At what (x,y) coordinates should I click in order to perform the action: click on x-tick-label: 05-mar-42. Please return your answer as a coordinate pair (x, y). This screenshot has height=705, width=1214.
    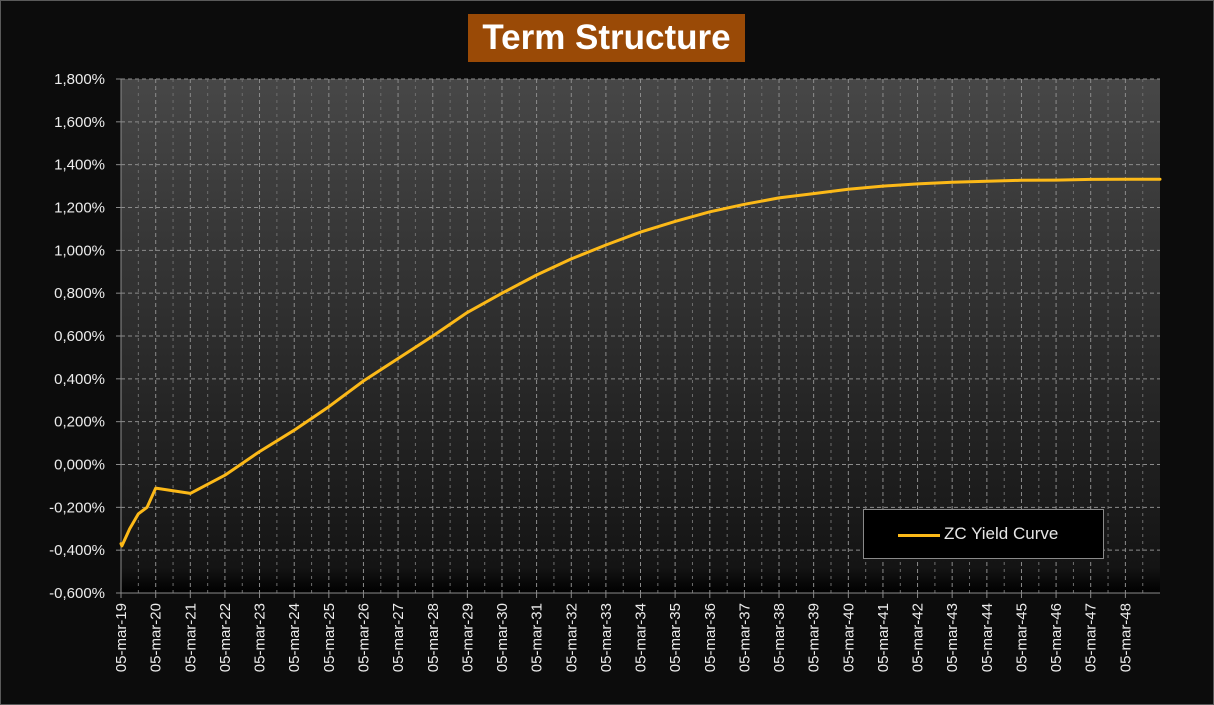
    Looking at the image, I should click on (918, 637).